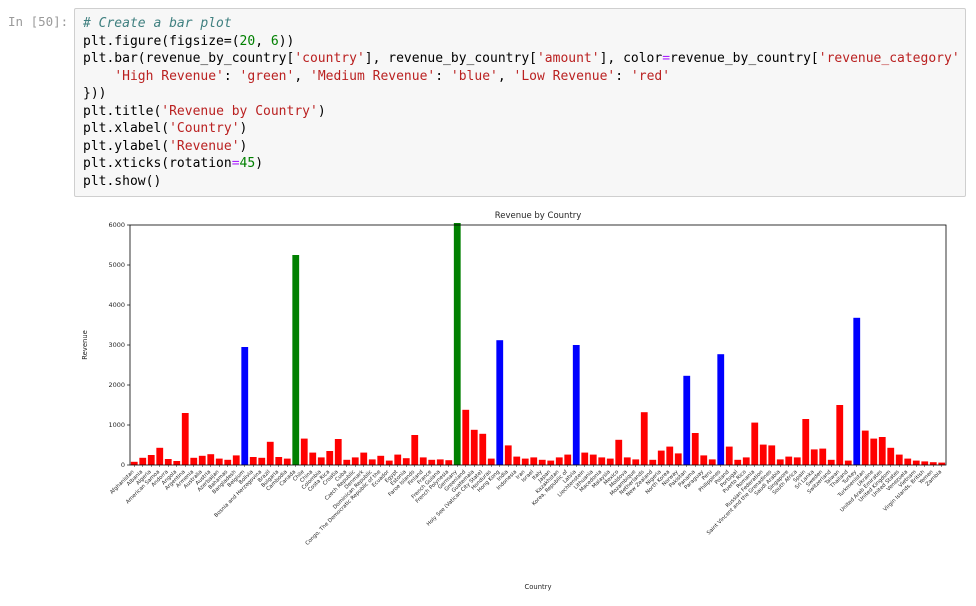 The height and width of the screenshot is (606, 976). Describe the element at coordinates (116, 385) in the screenshot. I see `svg-text: 2000` at that location.